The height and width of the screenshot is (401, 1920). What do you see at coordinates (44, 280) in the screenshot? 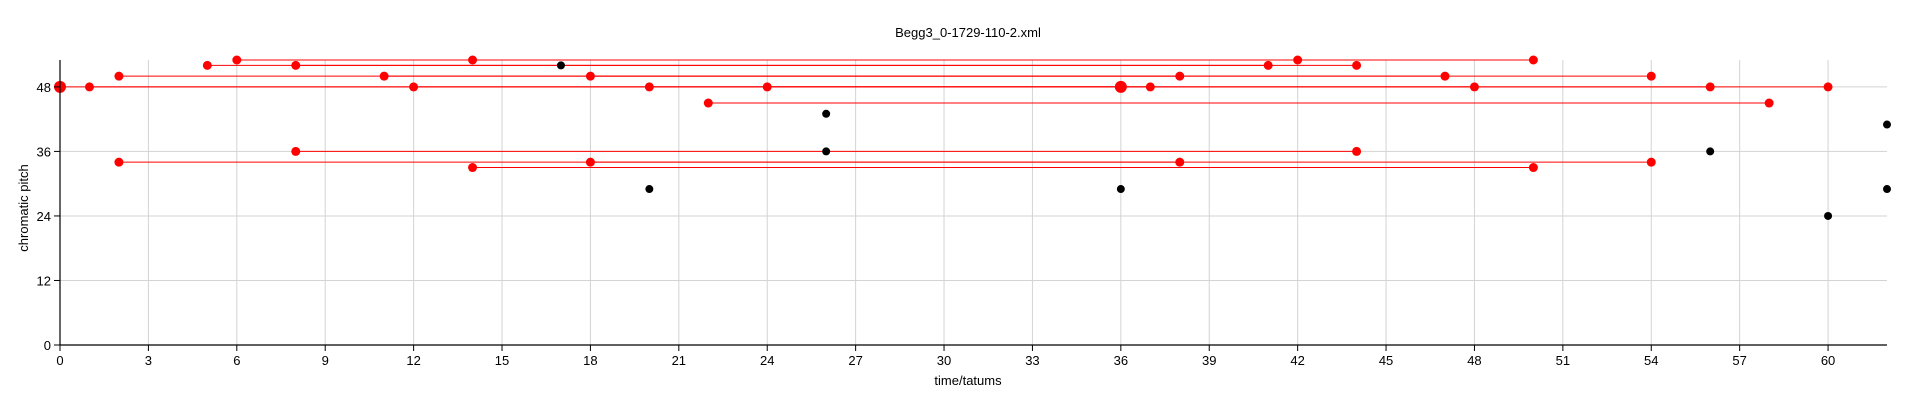
I see `y-tick-label: 12` at bounding box center [44, 280].